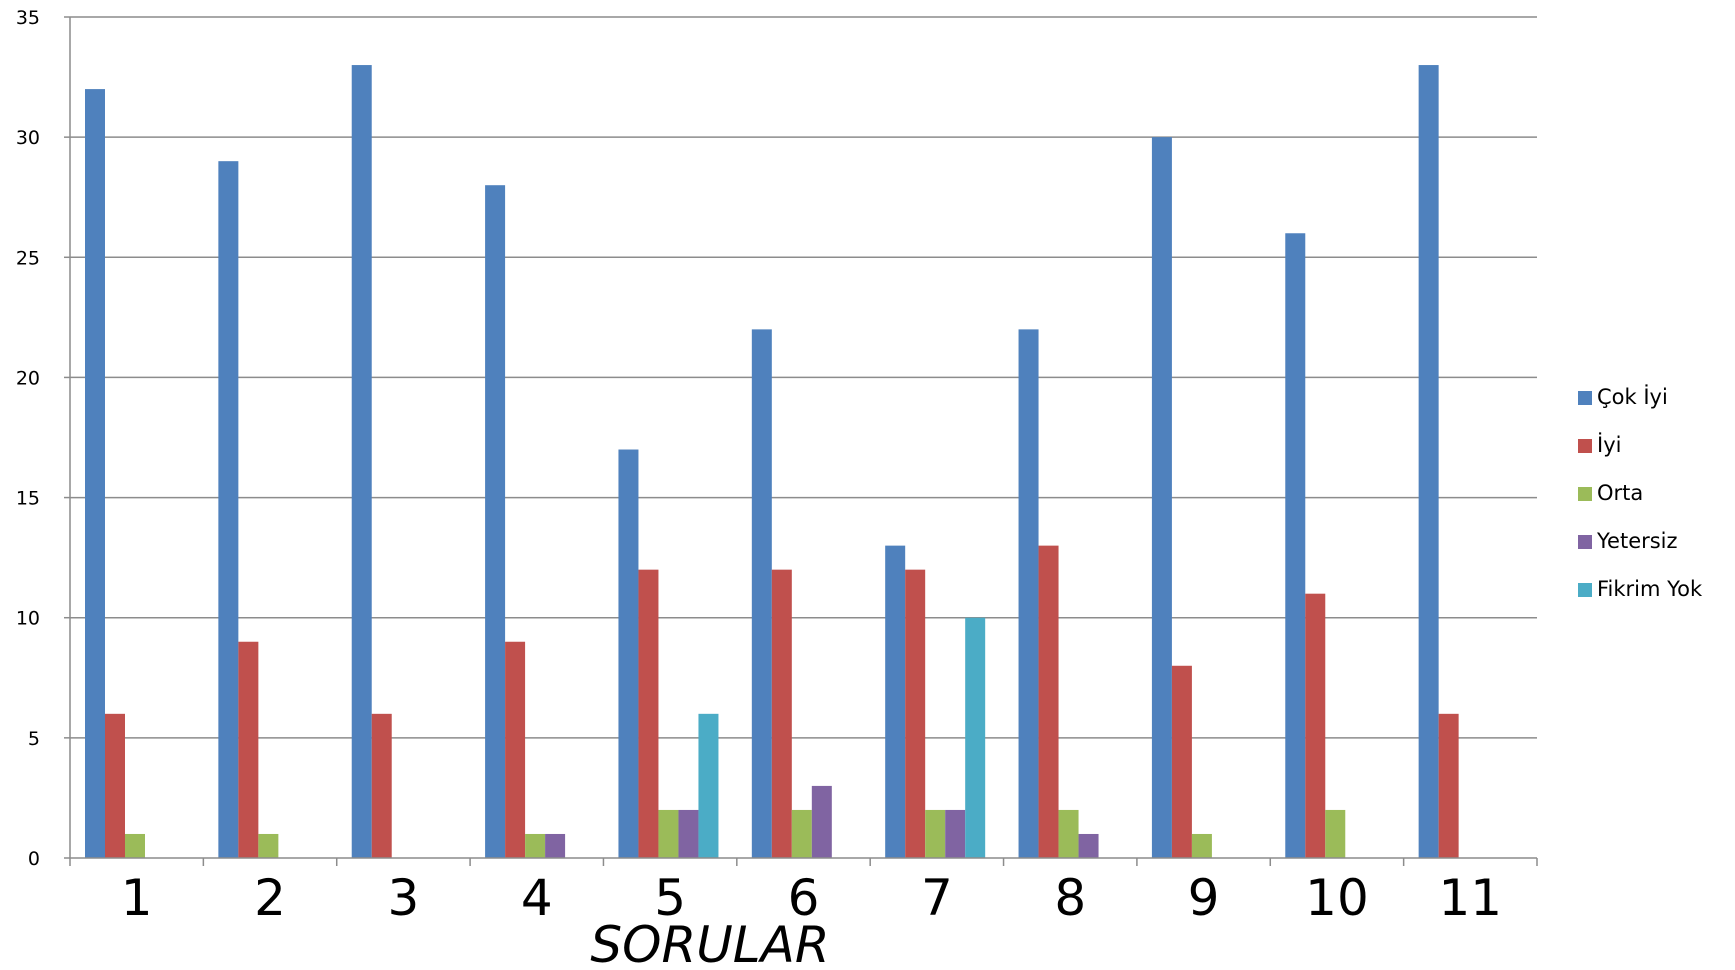 This screenshot has height=970, width=1735. Describe the element at coordinates (937, 898) in the screenshot. I see `x-tick-label: 7` at that location.